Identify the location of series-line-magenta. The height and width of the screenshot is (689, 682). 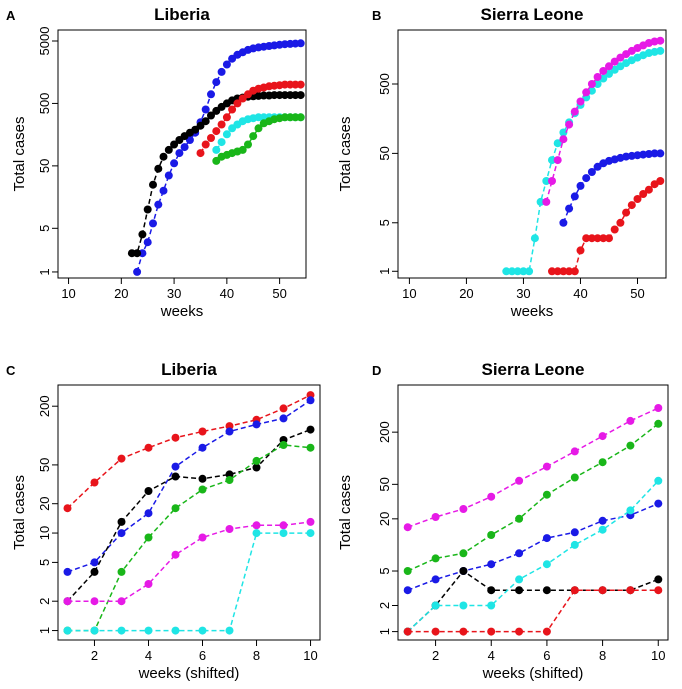
(189, 561).